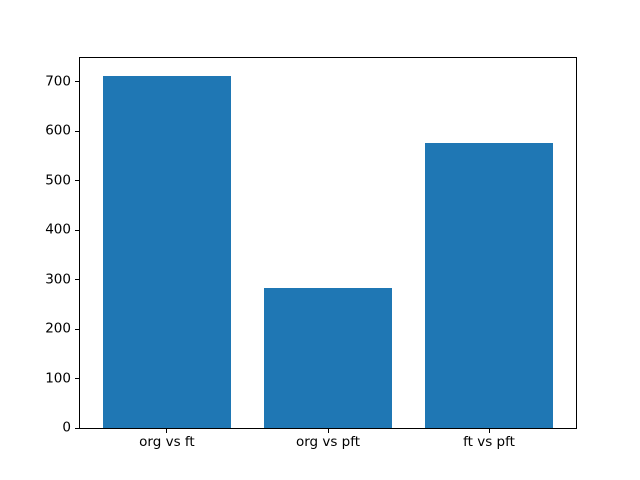  I want to click on y-tick-label: 0, so click(66, 427).